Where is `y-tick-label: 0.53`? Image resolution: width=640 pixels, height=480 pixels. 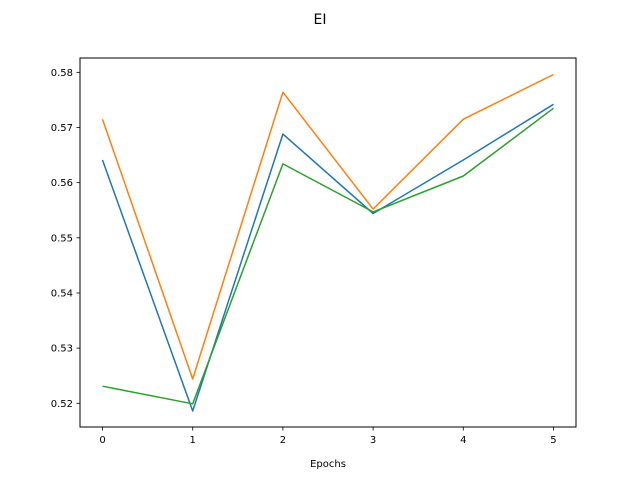
y-tick-label: 0.53 is located at coordinates (62, 349).